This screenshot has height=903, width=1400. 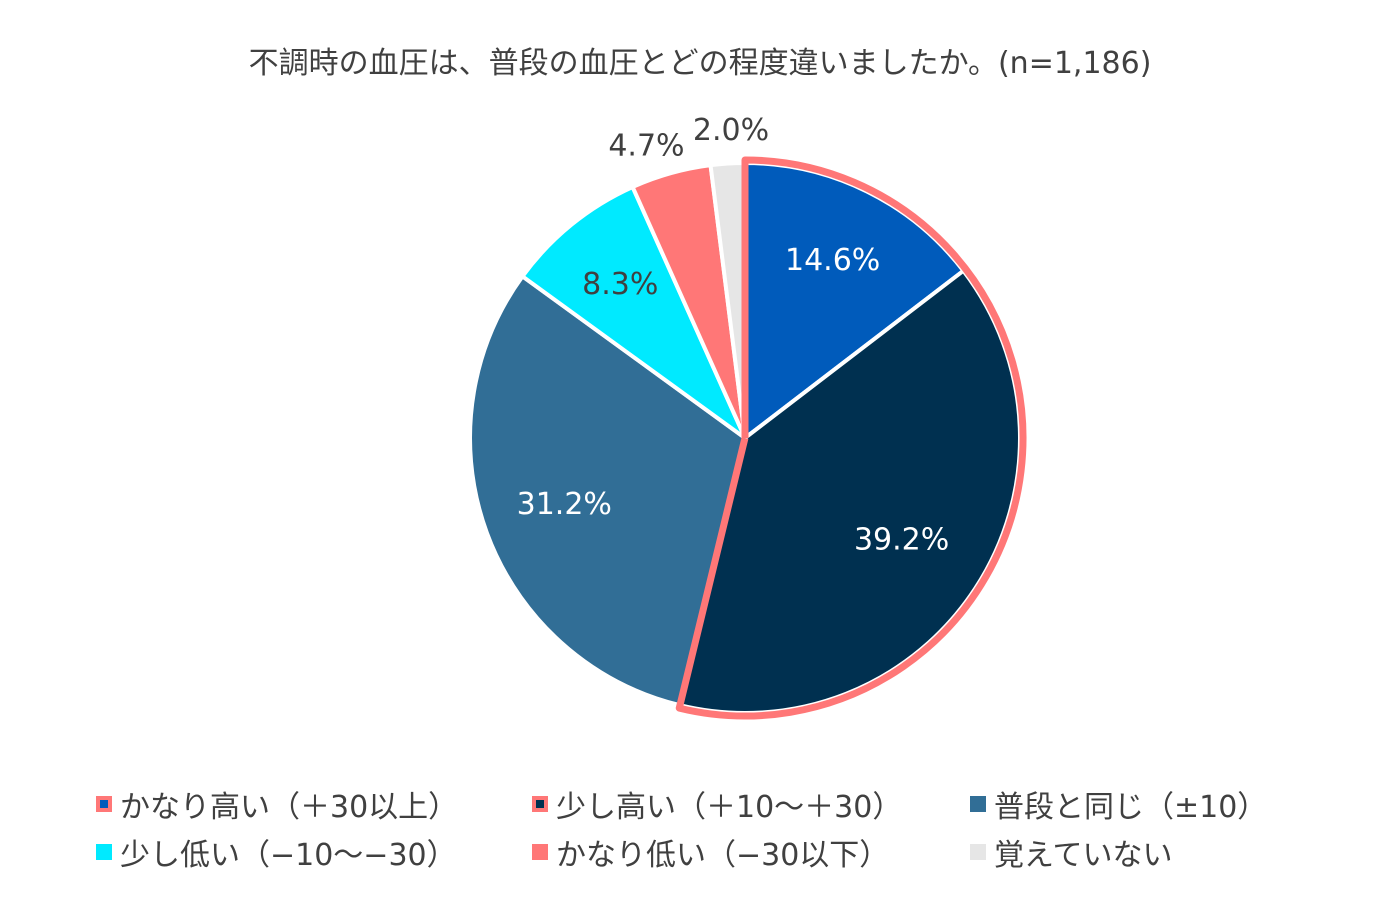 I want to click on legend-item-very-high: かなり高い（＋30以上）, so click(x=277, y=804).